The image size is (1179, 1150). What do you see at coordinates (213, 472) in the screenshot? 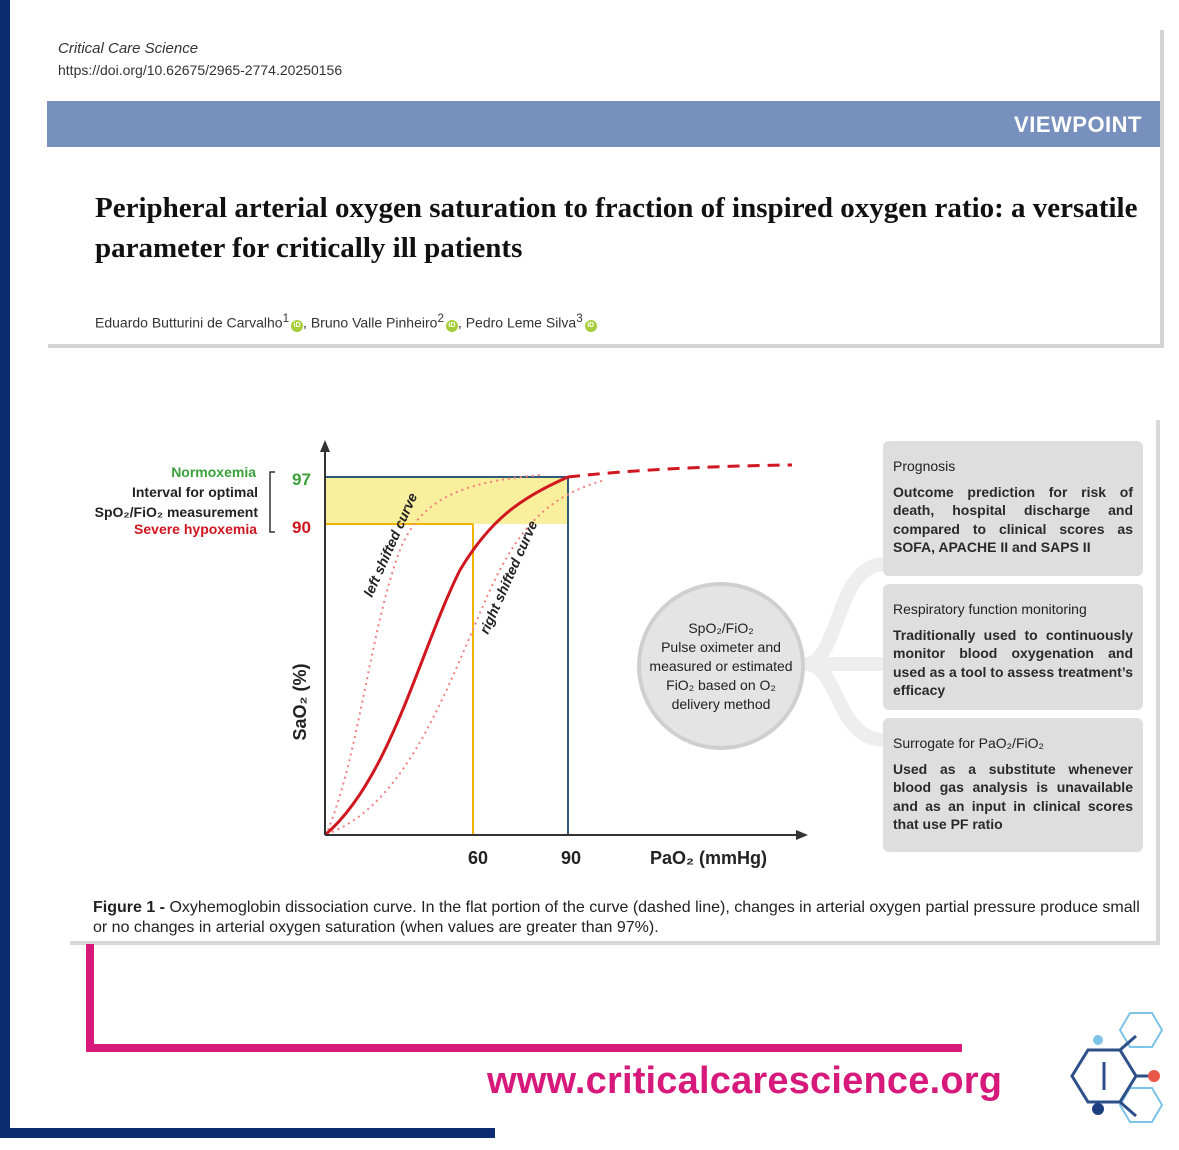
I see `normoxemia-label: Normoxemia` at bounding box center [213, 472].